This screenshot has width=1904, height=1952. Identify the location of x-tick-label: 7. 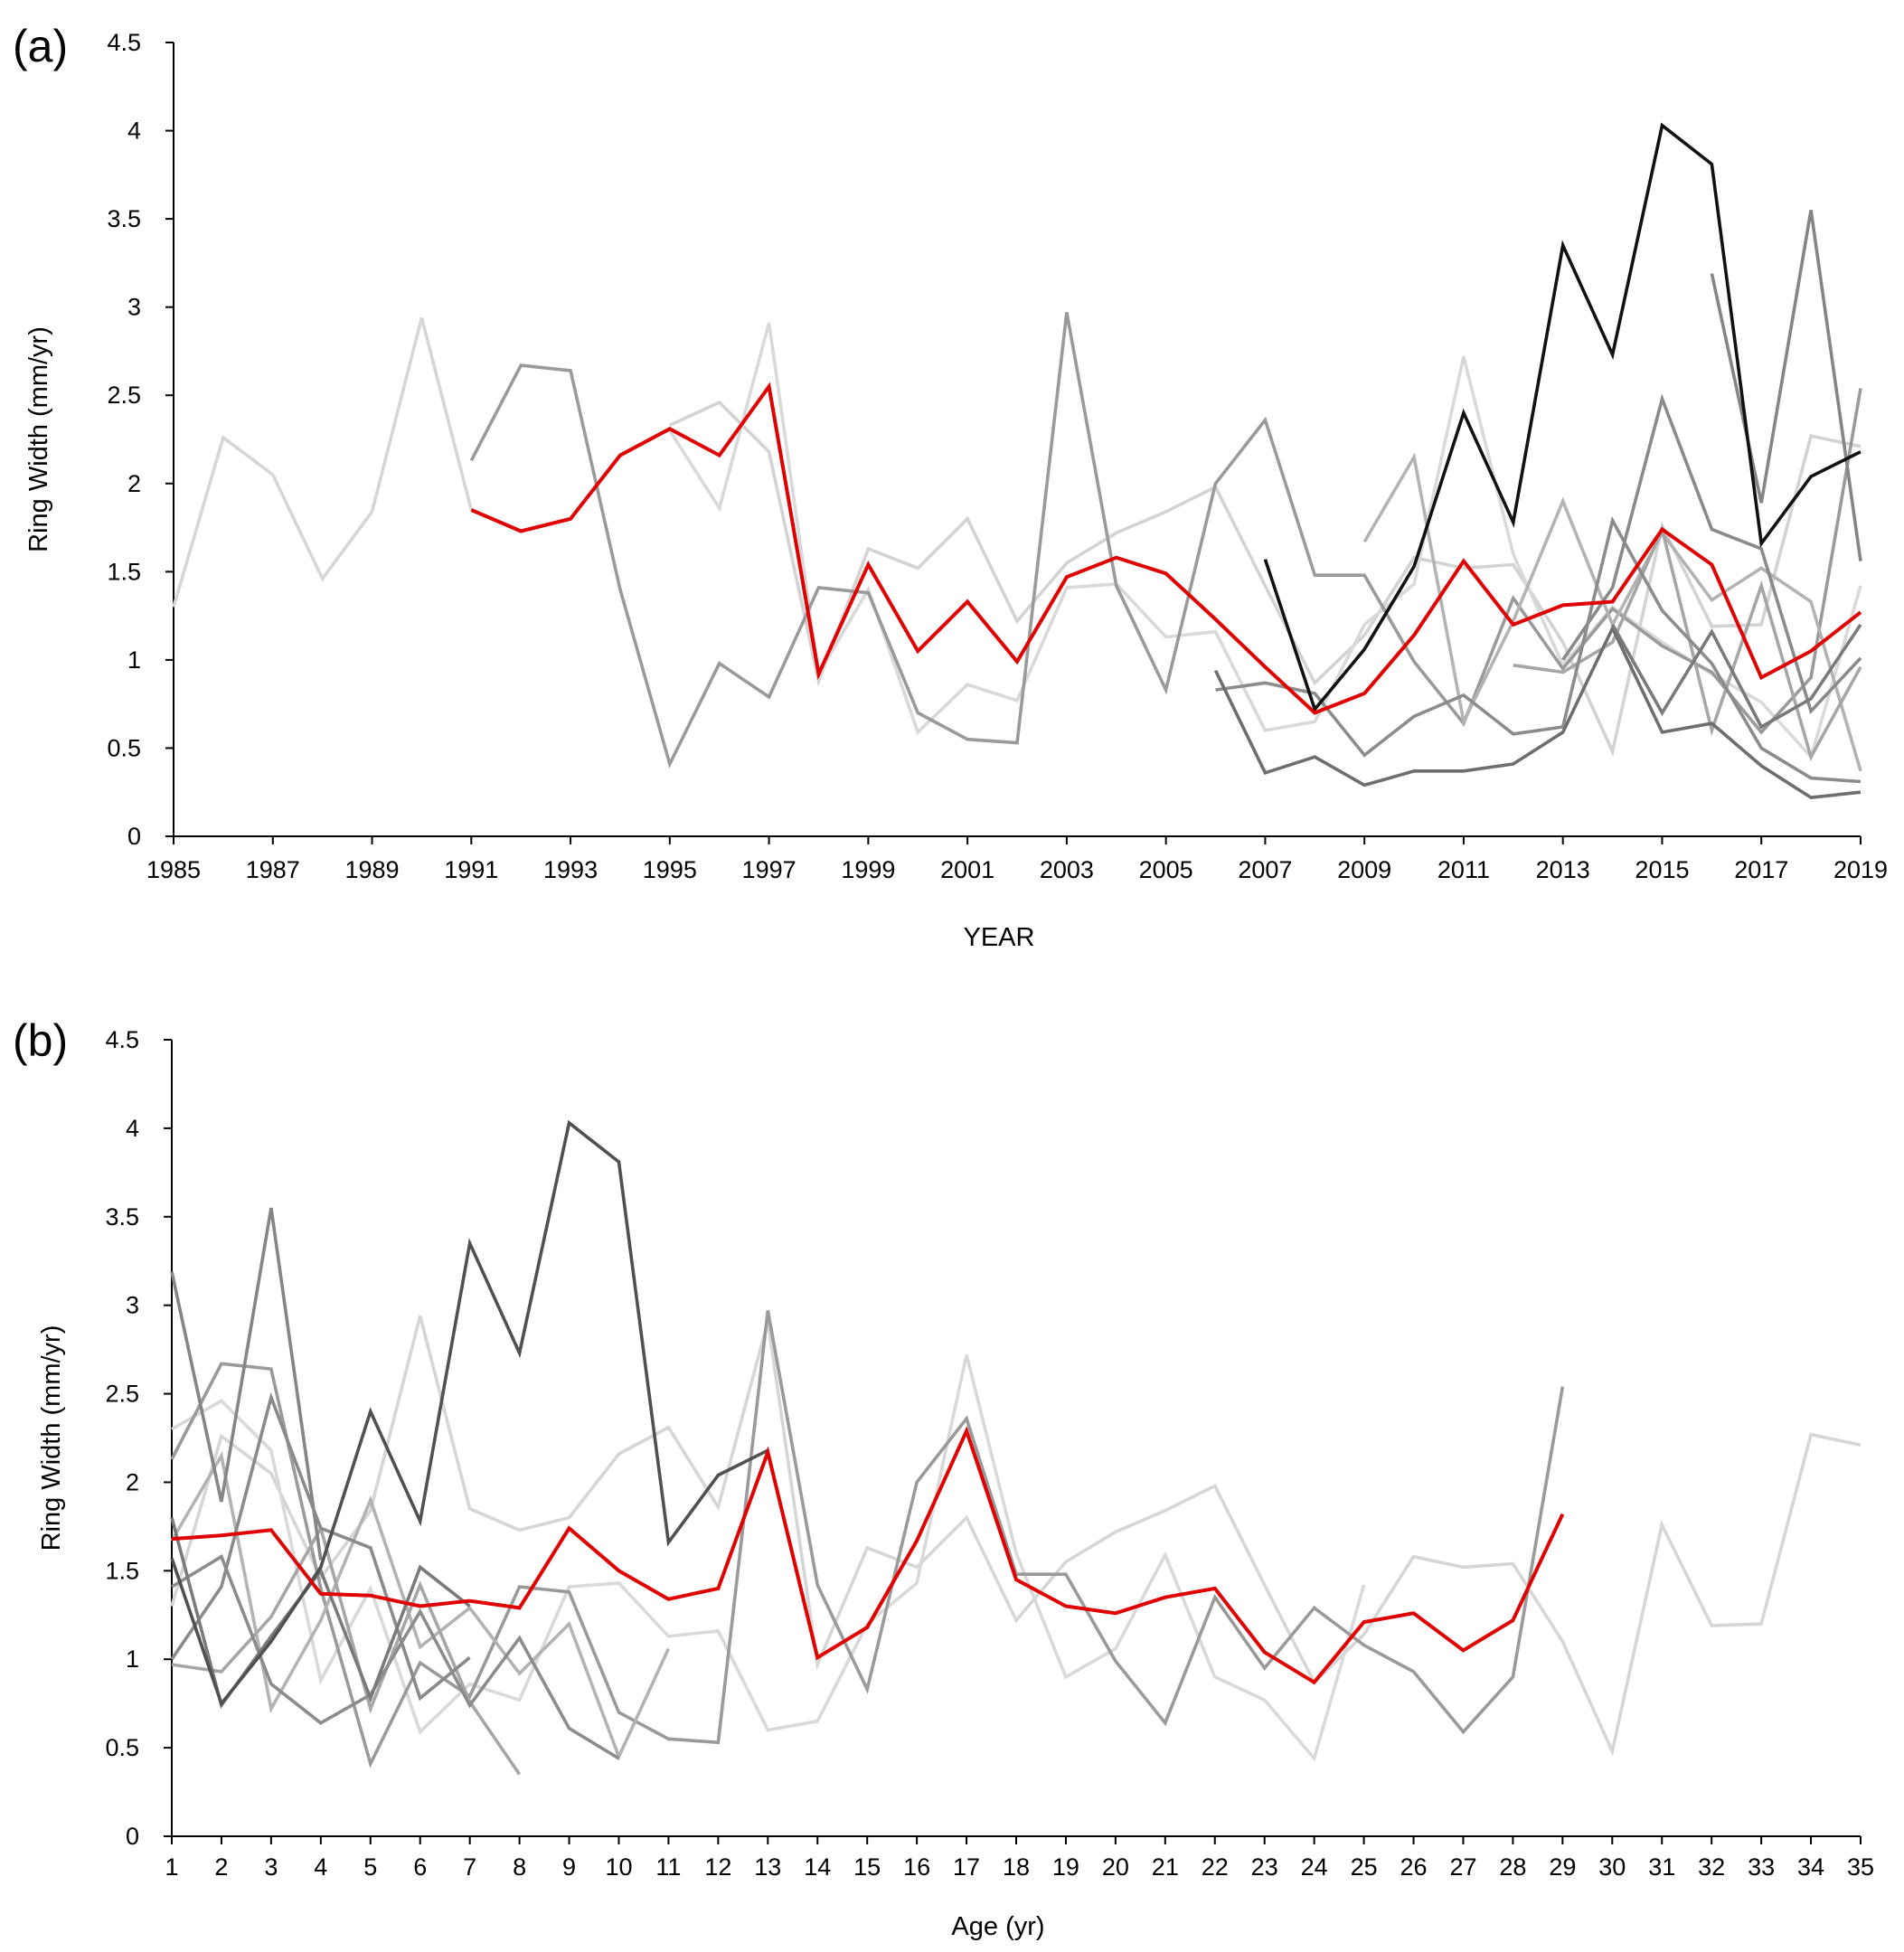
(469, 1867).